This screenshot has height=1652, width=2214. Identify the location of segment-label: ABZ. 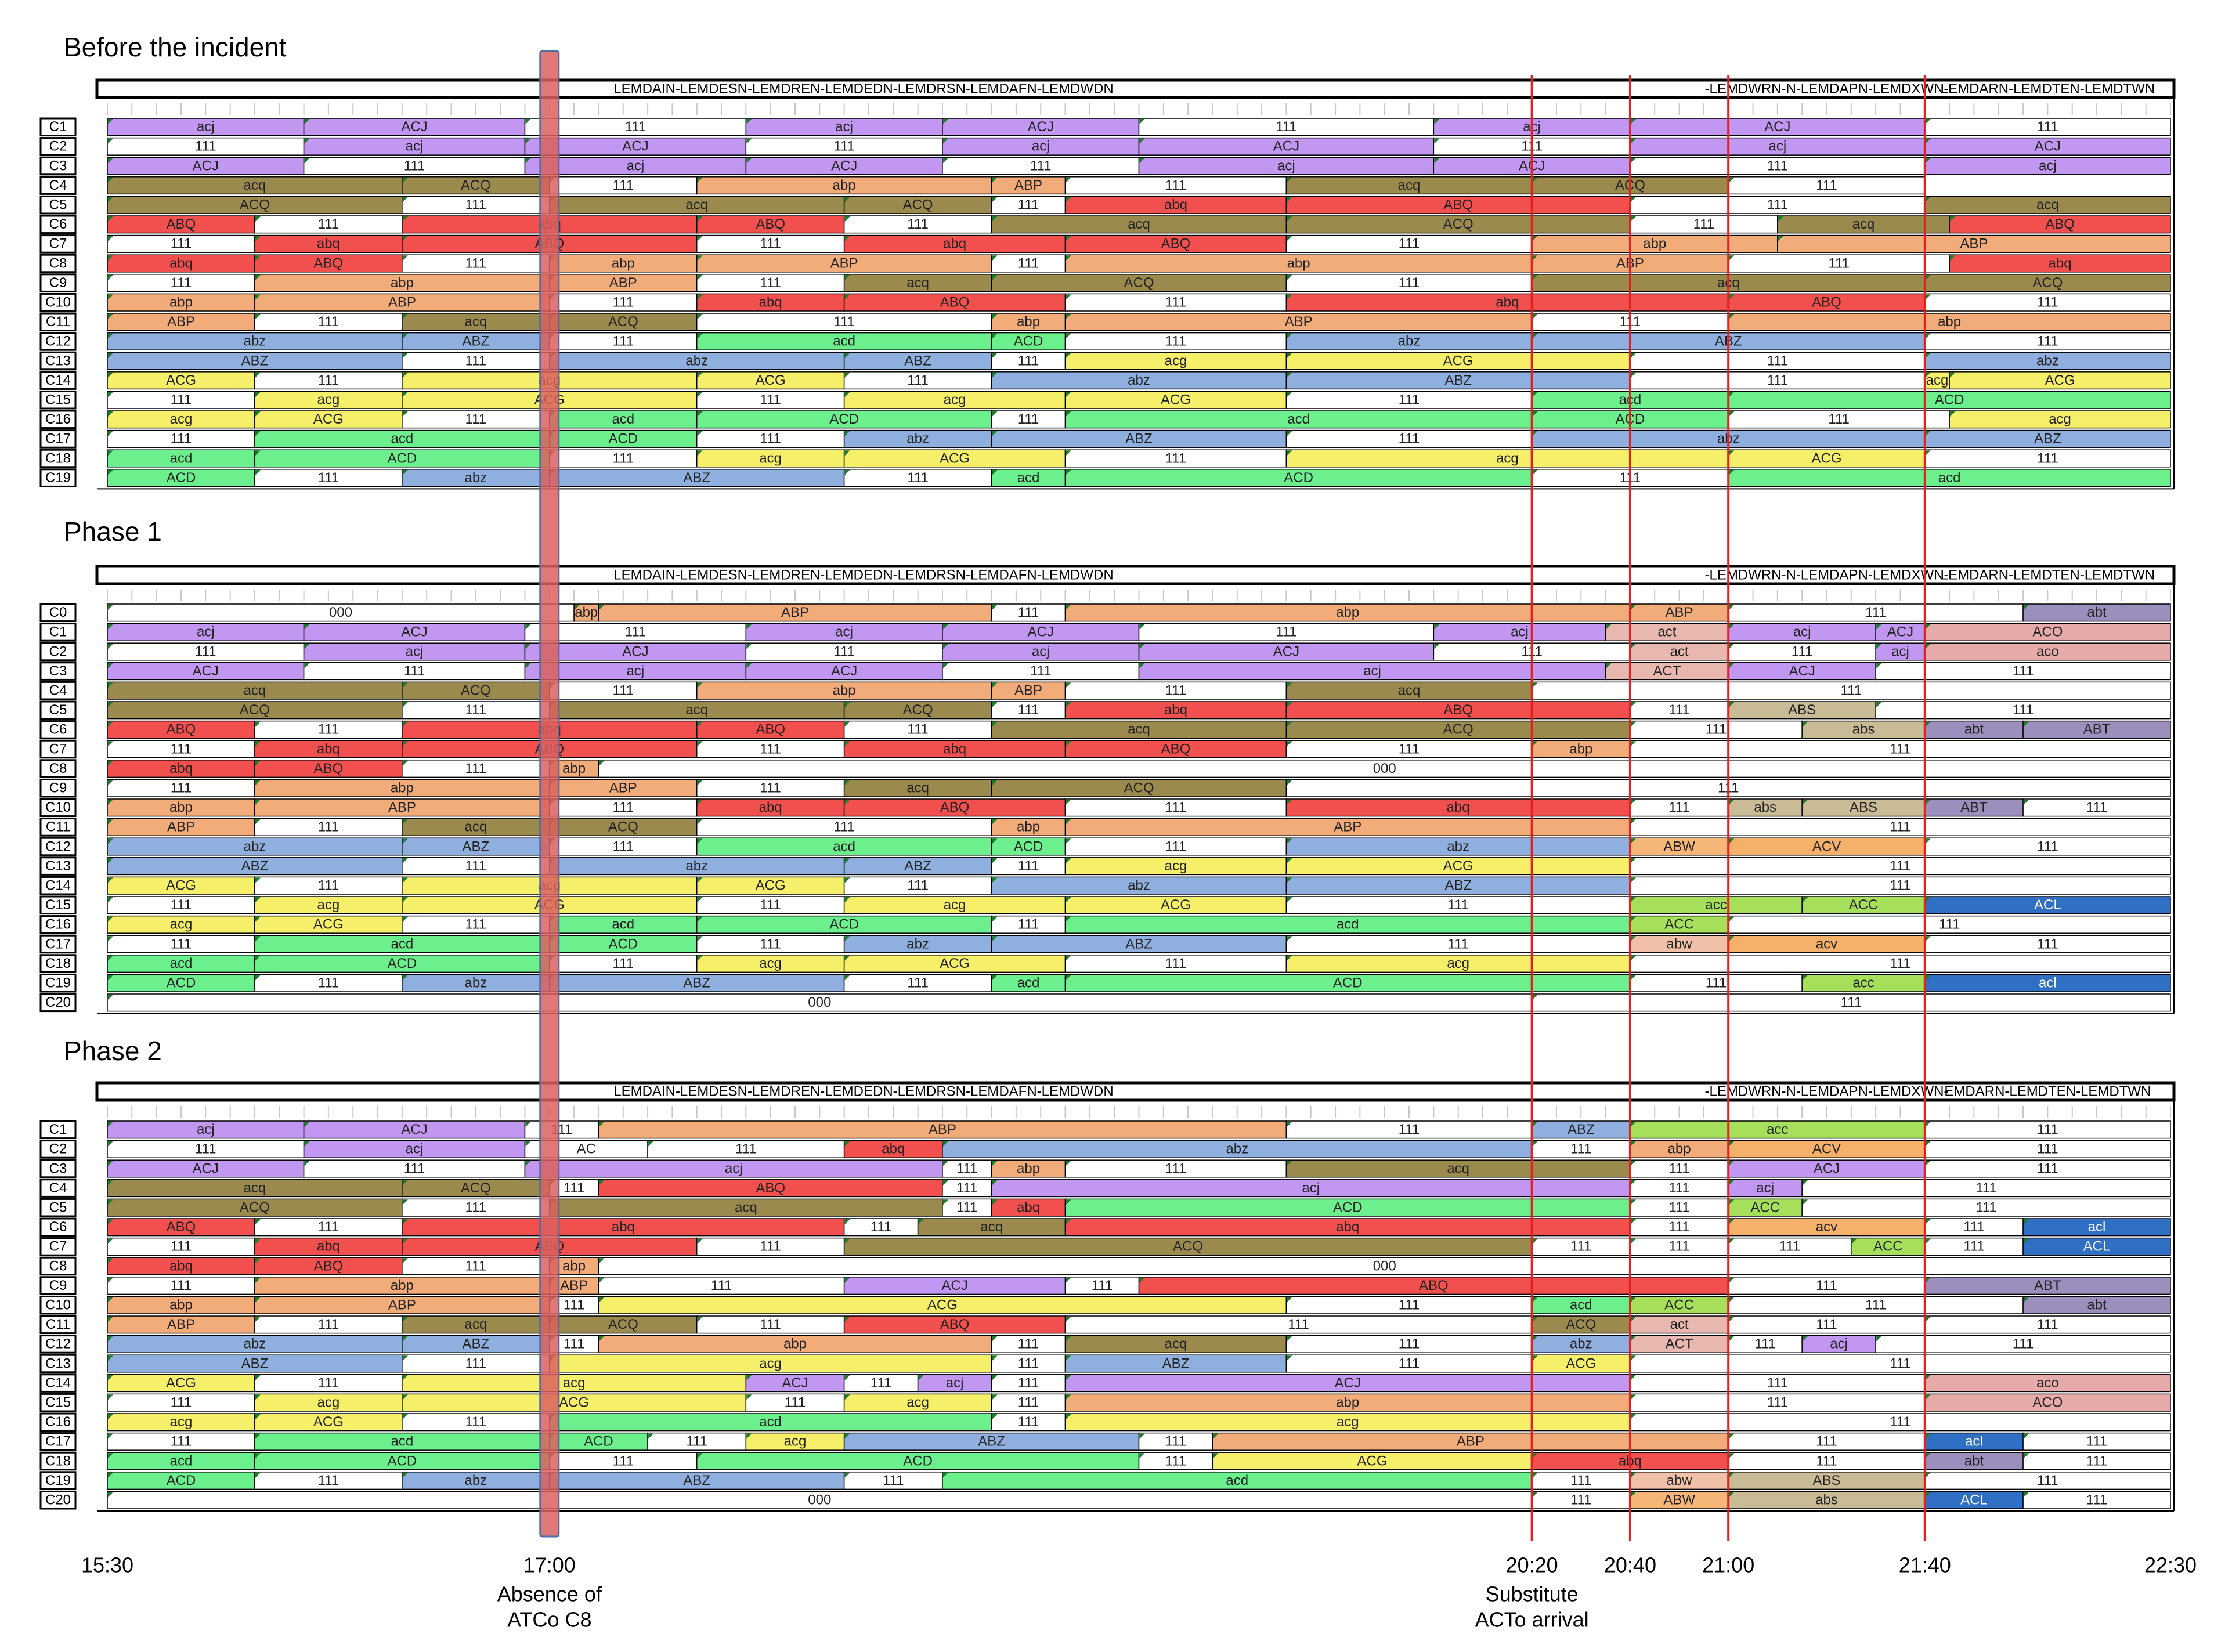
(917, 360).